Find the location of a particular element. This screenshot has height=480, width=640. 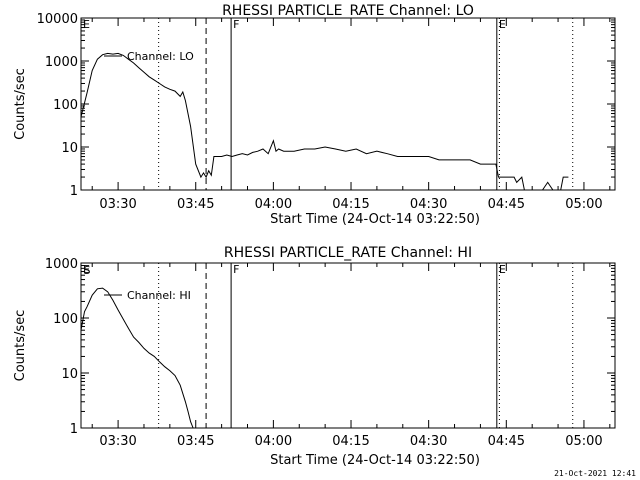

corner-label: S is located at coordinates (87, 270).